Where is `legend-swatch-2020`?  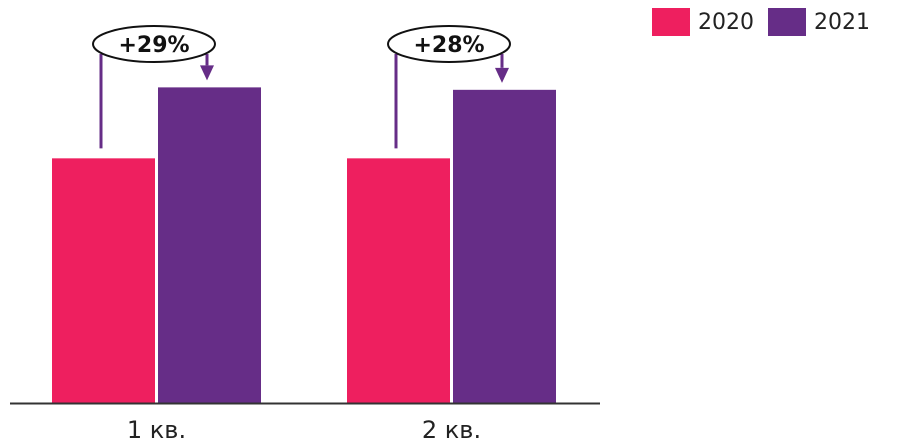
legend-swatch-2020 is located at coordinates (671, 22).